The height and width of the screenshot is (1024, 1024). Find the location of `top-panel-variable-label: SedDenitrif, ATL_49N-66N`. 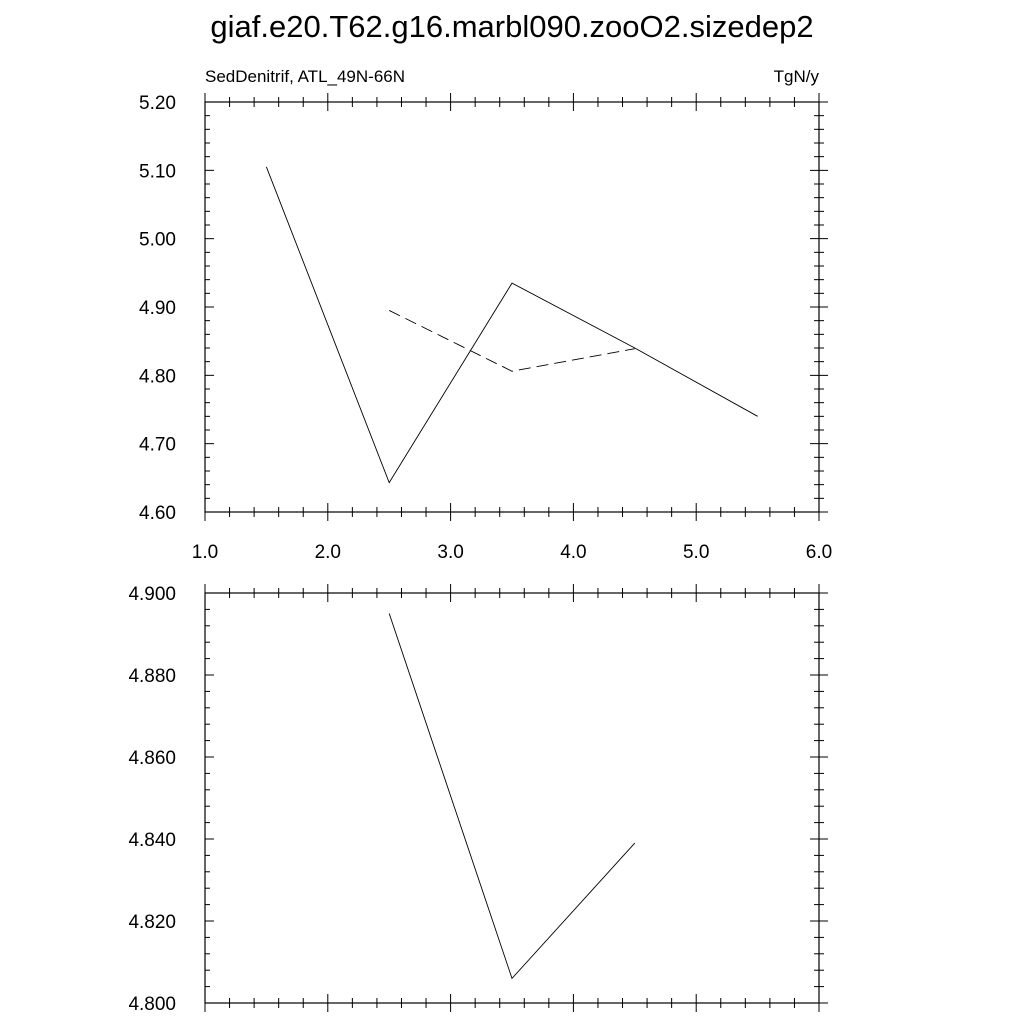

top-panel-variable-label: SedDenitrif, ATL_49N-66N is located at coordinates (305, 76).